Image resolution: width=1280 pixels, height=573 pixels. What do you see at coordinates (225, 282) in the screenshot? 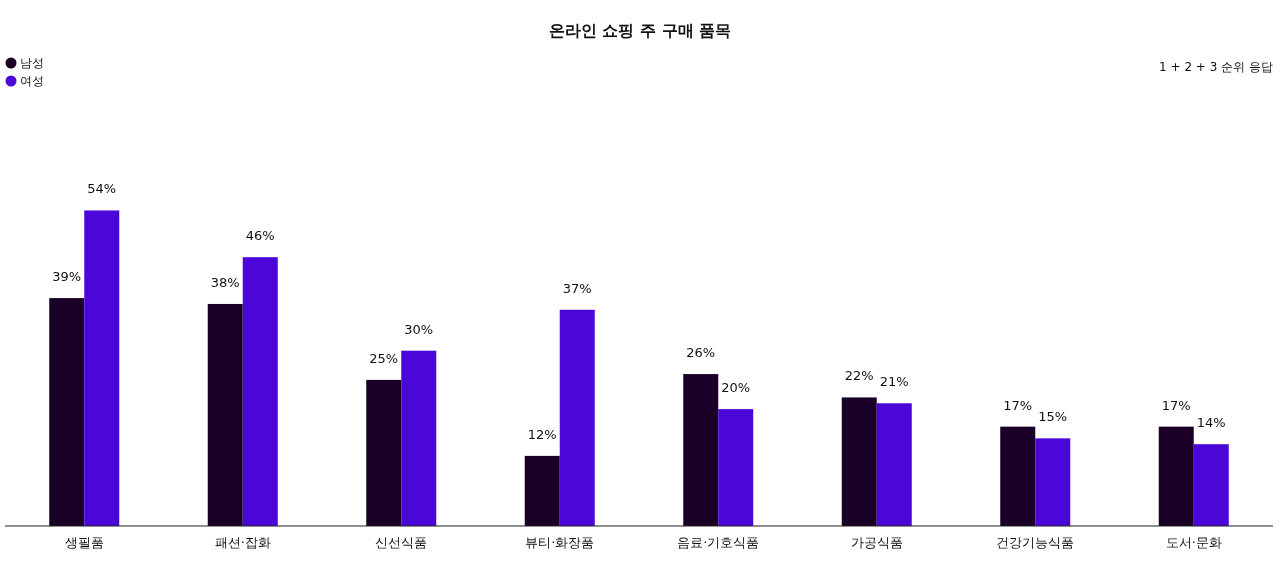
I see `data-label: 38%` at bounding box center [225, 282].